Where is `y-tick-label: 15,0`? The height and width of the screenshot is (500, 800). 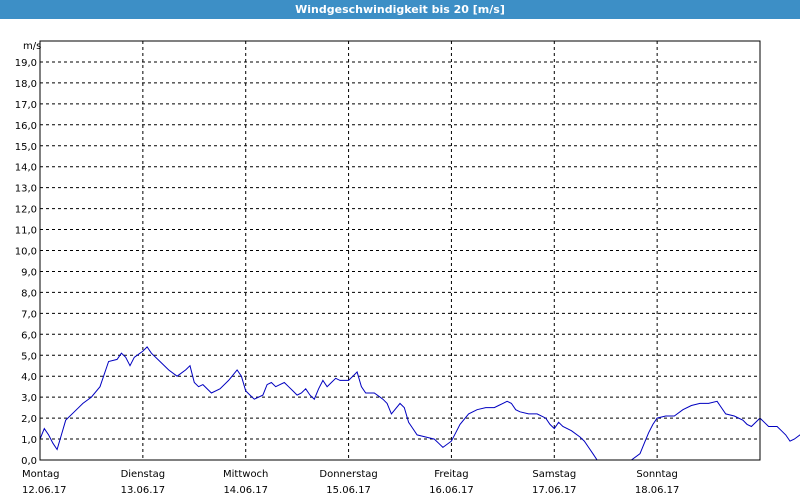 y-tick-label: 15,0 is located at coordinates (26, 147).